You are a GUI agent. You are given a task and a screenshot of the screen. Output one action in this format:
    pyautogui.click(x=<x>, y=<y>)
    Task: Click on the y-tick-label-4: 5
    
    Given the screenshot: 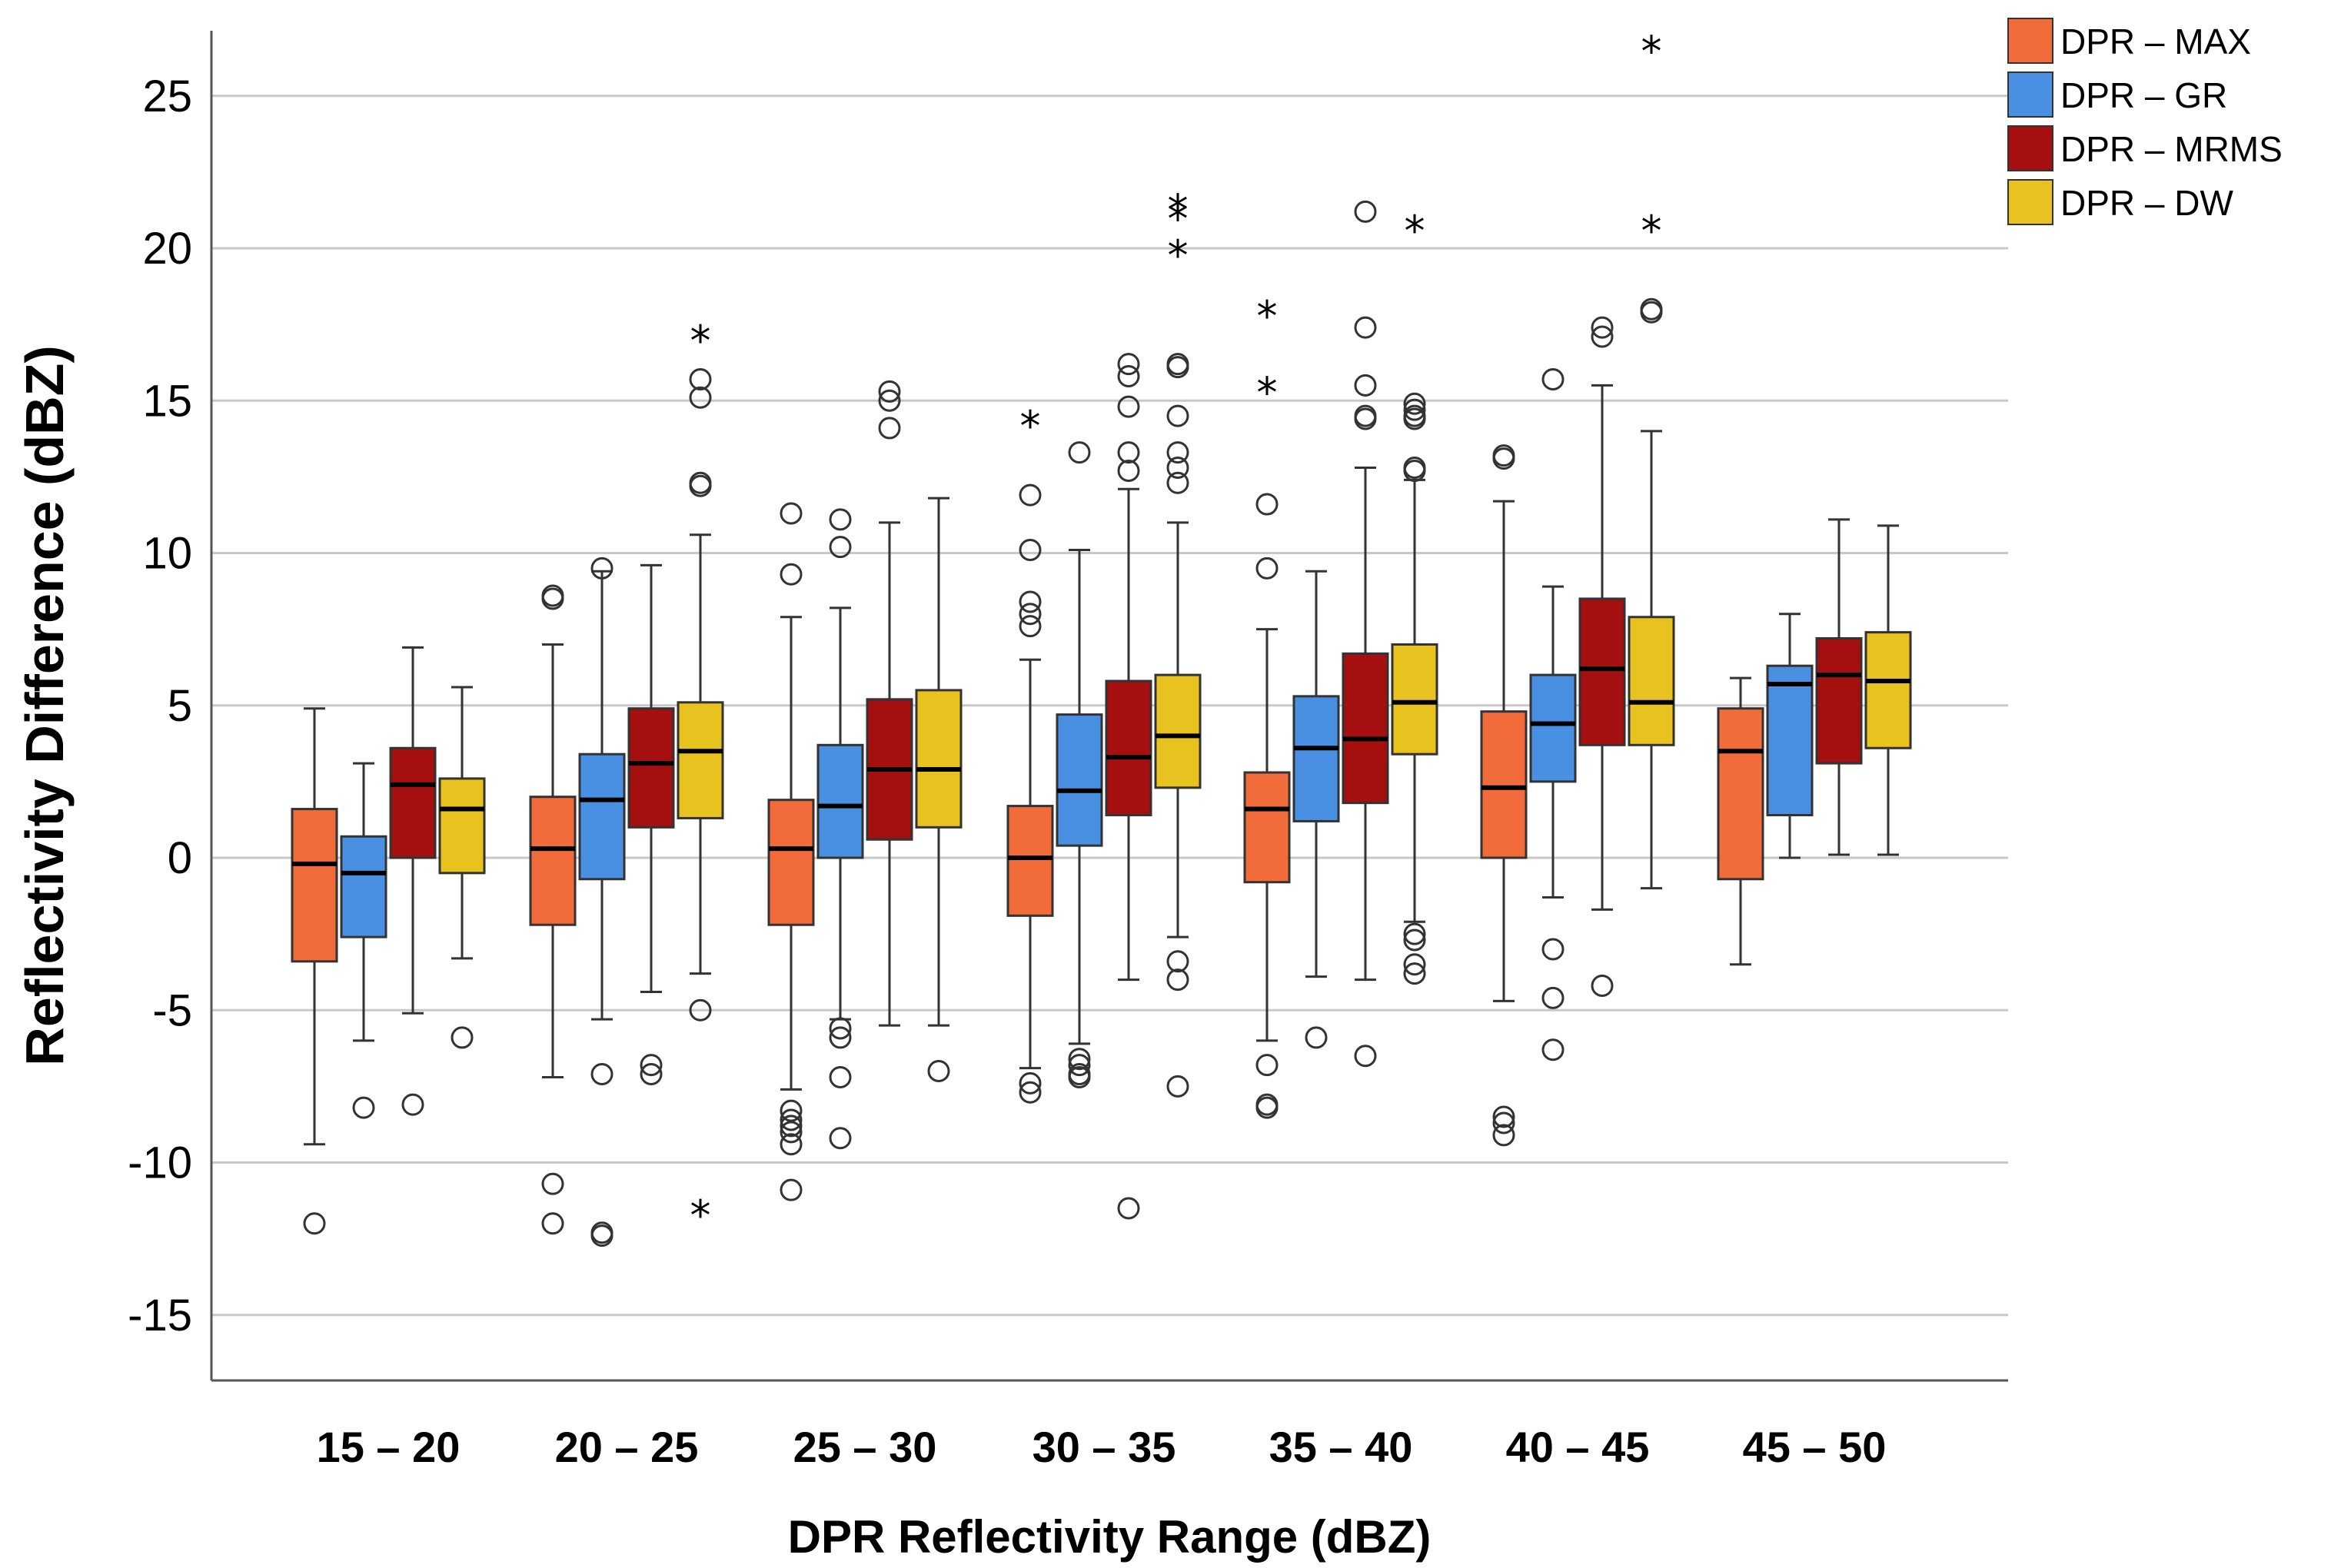 What is the action you would take?
    pyautogui.click(x=180, y=706)
    